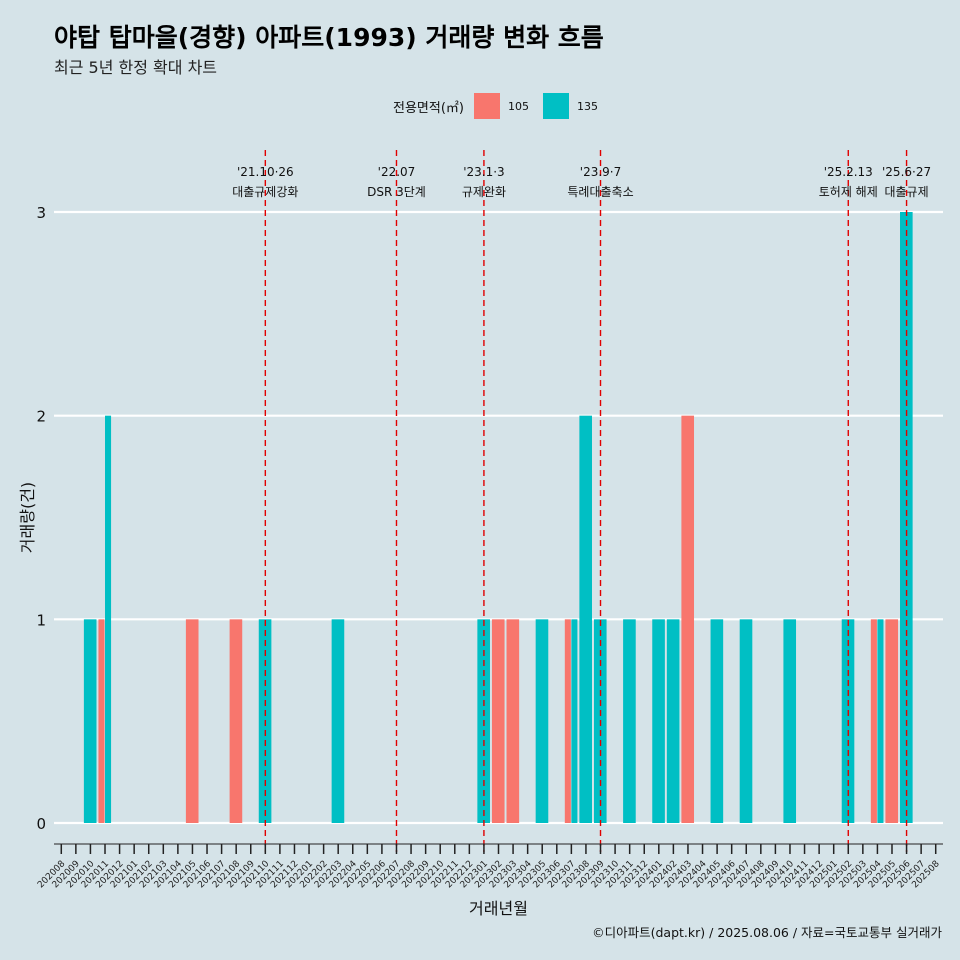 This screenshot has width=960, height=960. What do you see at coordinates (41, 620) in the screenshot?
I see `y-tick-label: 1` at bounding box center [41, 620].